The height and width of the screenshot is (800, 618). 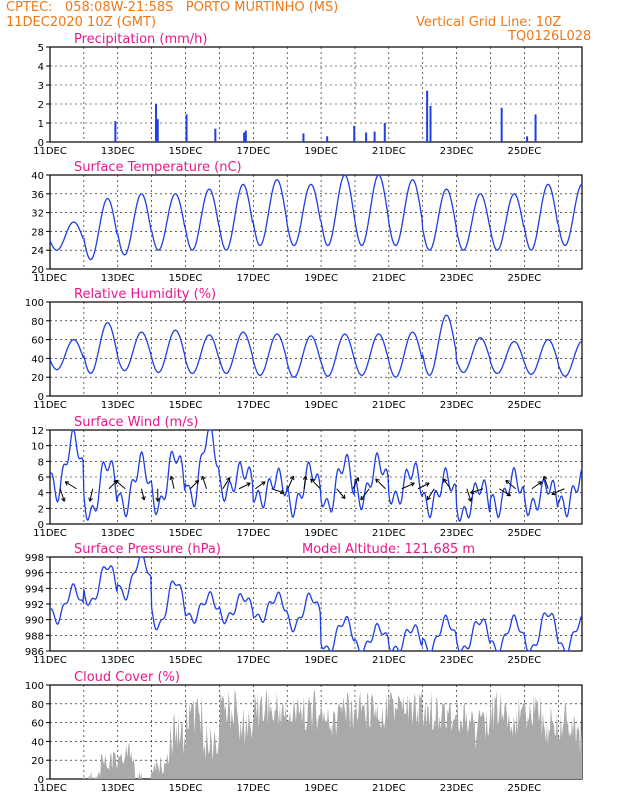 What do you see at coordinates (140, 39) in the screenshot?
I see `panel-title: Precipitation (mm/h)` at bounding box center [140, 39].